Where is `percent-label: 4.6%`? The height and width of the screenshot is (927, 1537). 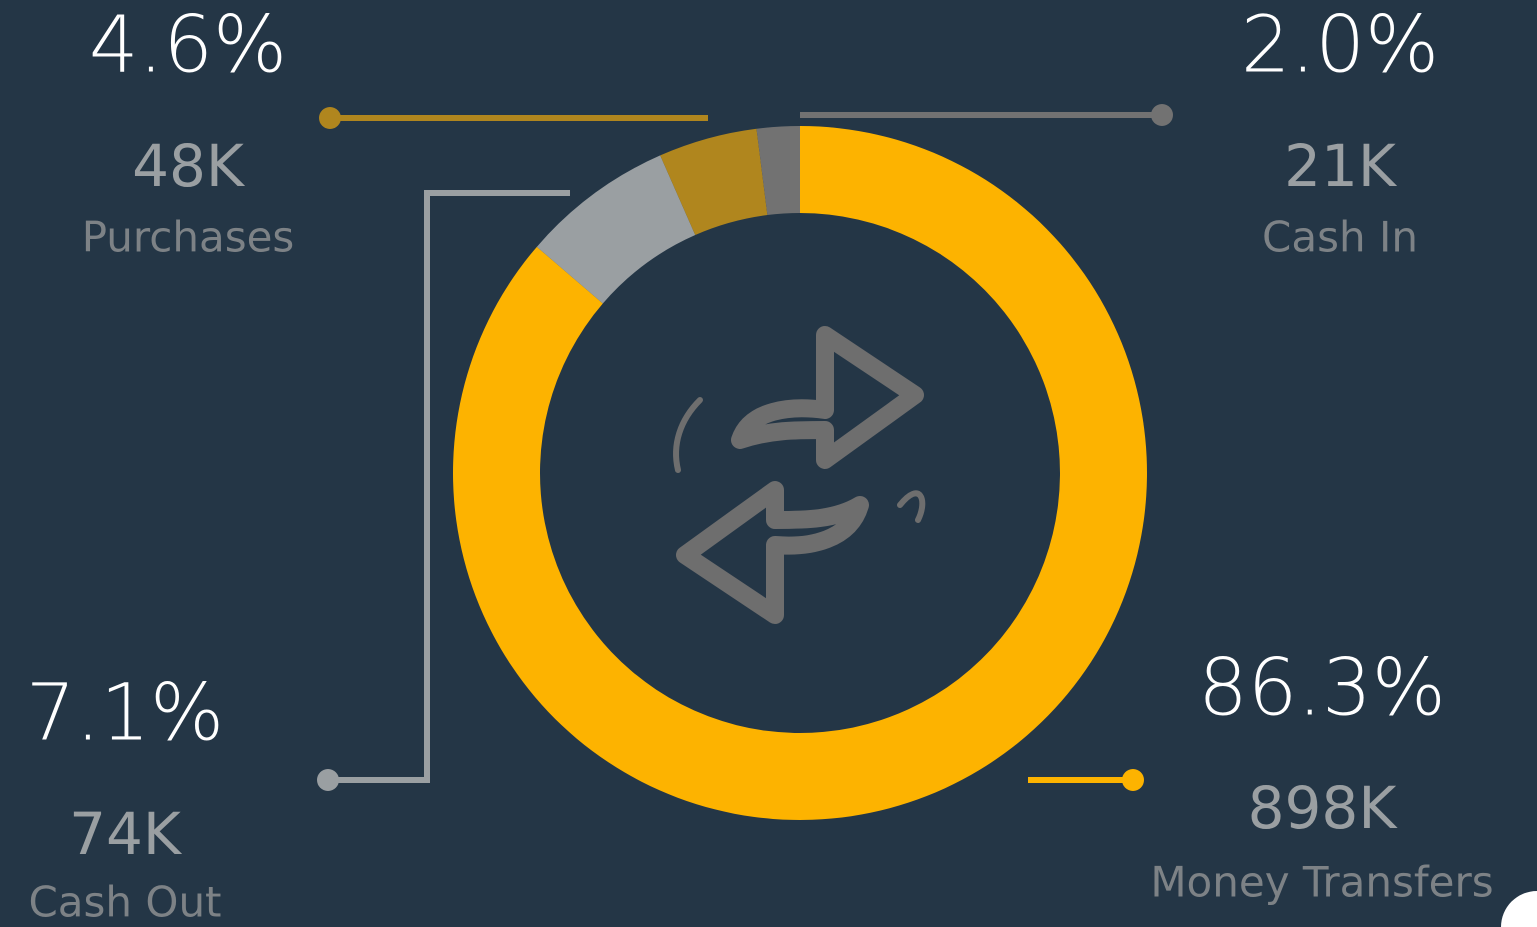
percent-label: 4.6% is located at coordinates (188, 46).